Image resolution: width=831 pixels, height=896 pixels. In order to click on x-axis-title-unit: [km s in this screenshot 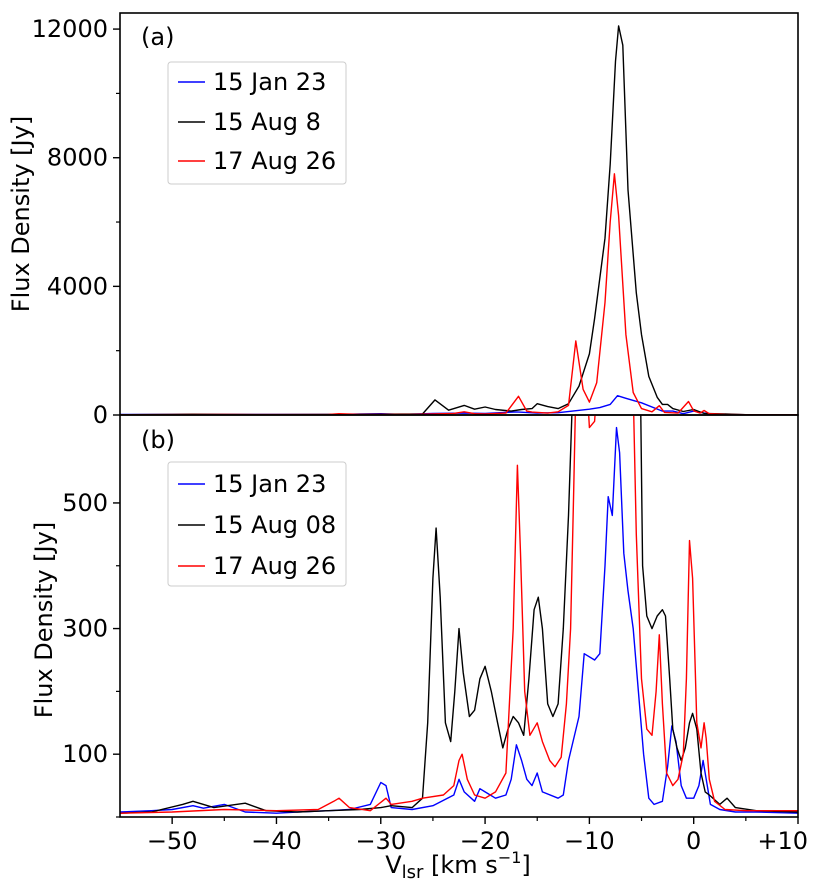, I will do `click(460, 865)`.